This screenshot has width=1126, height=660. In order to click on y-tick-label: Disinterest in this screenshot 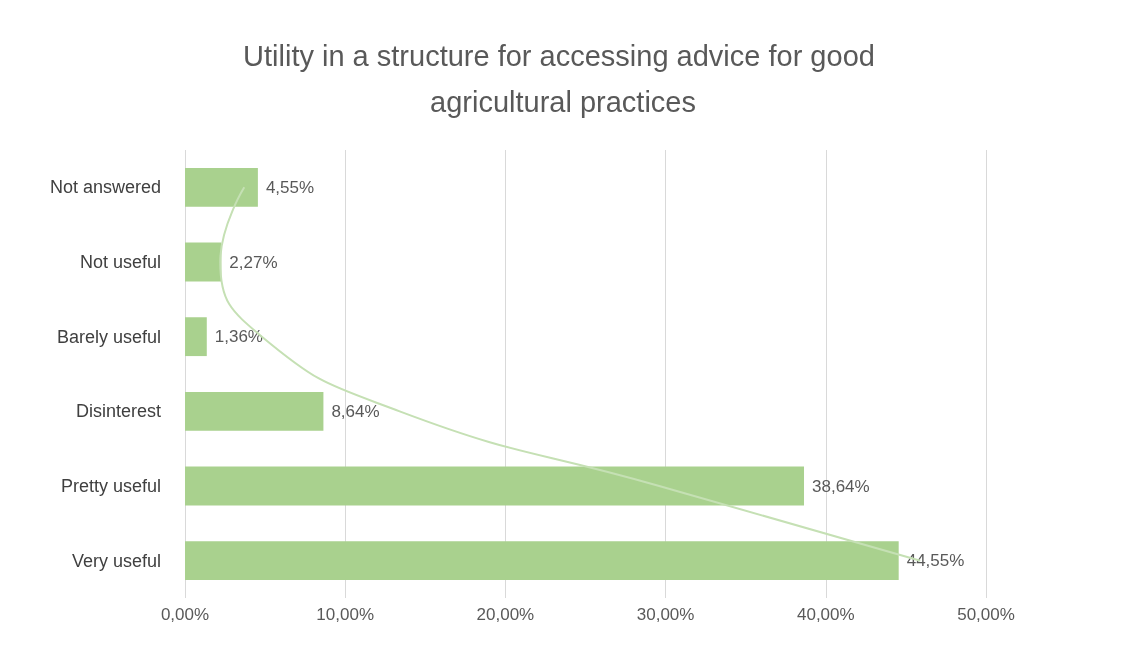, I will do `click(118, 411)`.